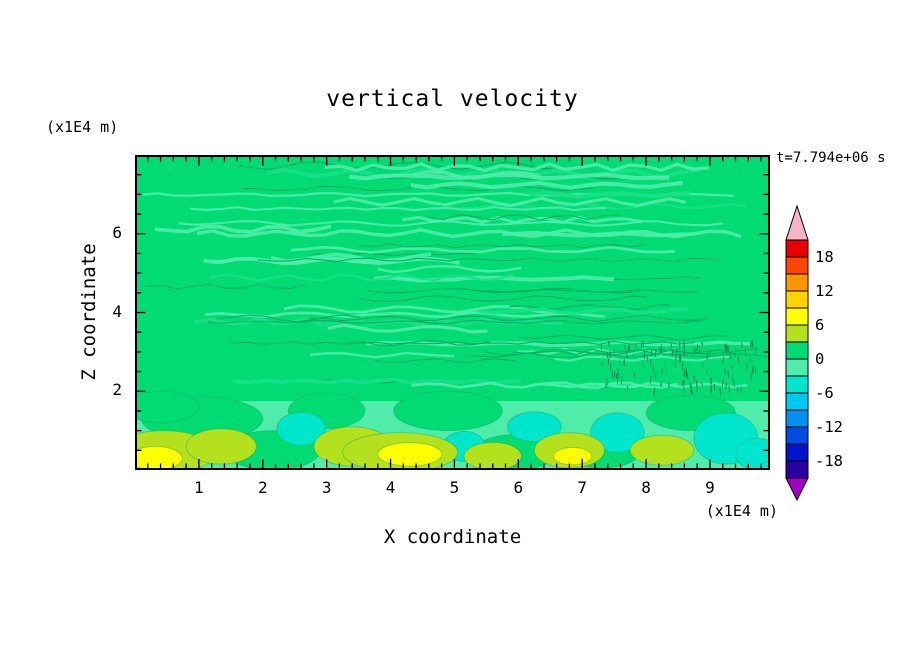  What do you see at coordinates (710, 487) in the screenshot?
I see `x-tick-label-9: 9` at bounding box center [710, 487].